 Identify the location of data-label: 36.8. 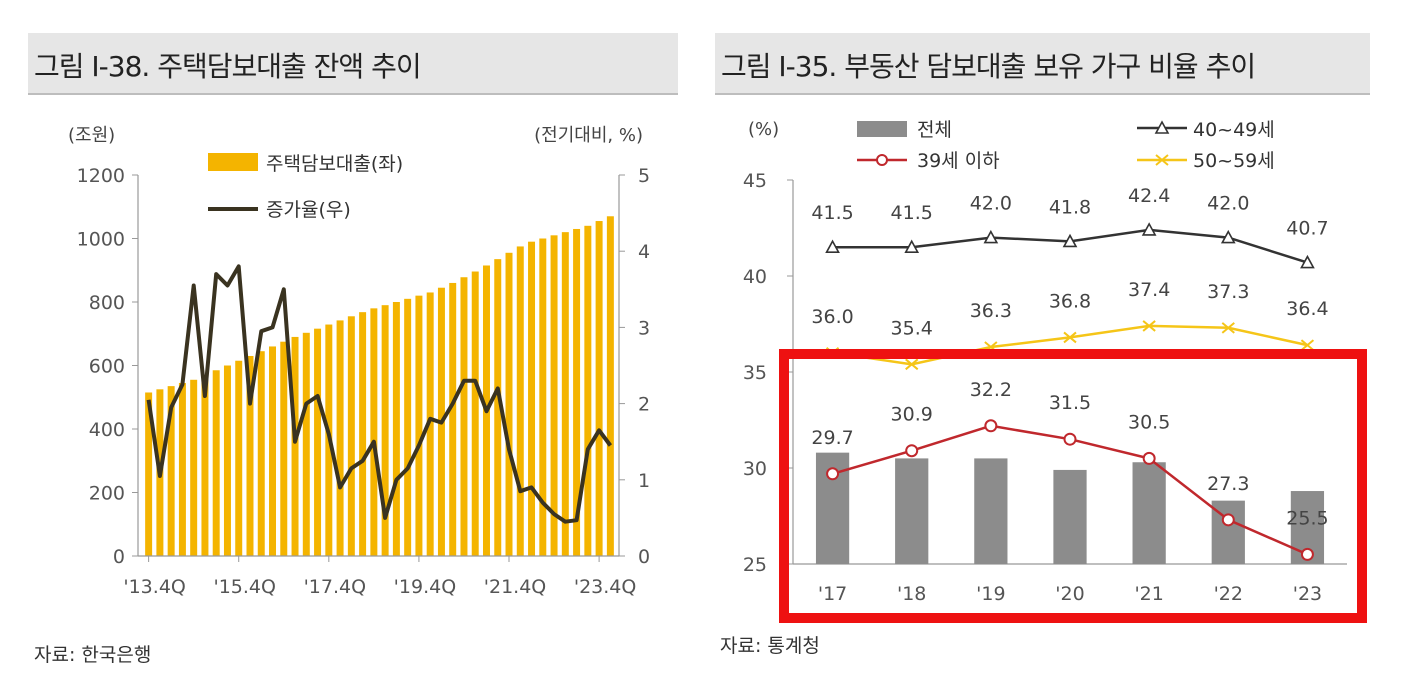
(1070, 301).